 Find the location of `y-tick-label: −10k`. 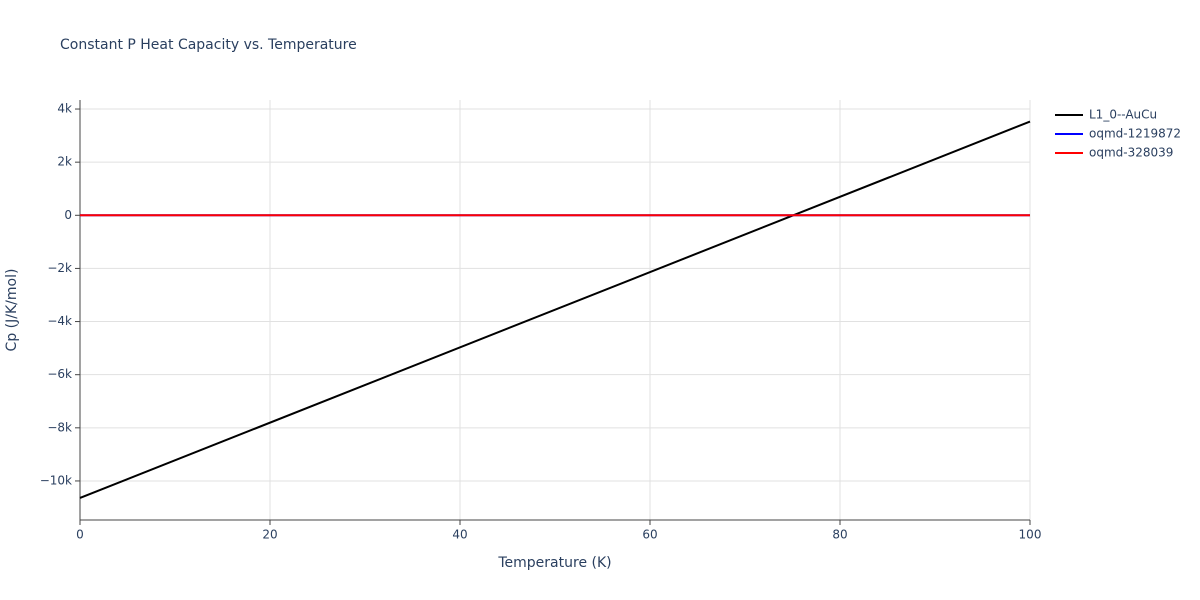

y-tick-label: −10k is located at coordinates (56, 480).